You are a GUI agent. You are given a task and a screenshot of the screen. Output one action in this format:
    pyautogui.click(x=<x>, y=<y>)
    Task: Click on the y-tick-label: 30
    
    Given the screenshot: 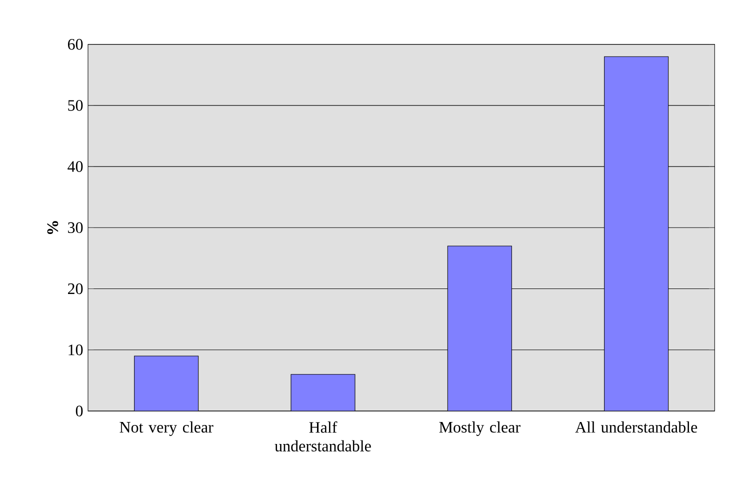 What is the action you would take?
    pyautogui.click(x=75, y=228)
    